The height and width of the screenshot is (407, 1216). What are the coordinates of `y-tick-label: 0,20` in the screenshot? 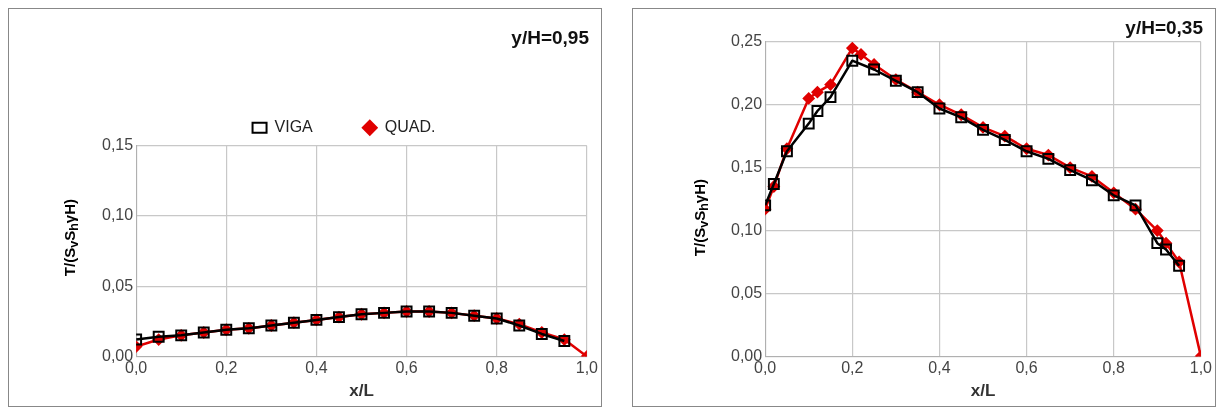 It's located at (747, 104).